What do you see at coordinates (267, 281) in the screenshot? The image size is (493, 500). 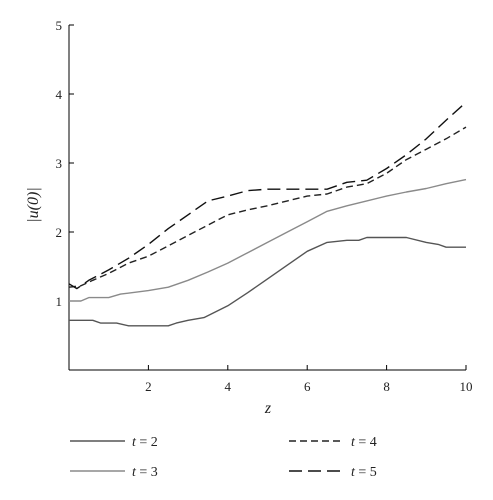 I see `series-line-t2` at bounding box center [267, 281].